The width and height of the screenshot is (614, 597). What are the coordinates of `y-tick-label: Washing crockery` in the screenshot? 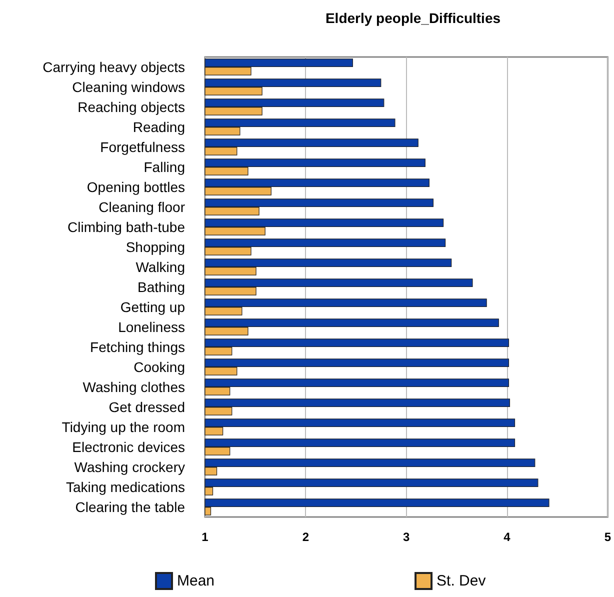 It's located at (129, 467).